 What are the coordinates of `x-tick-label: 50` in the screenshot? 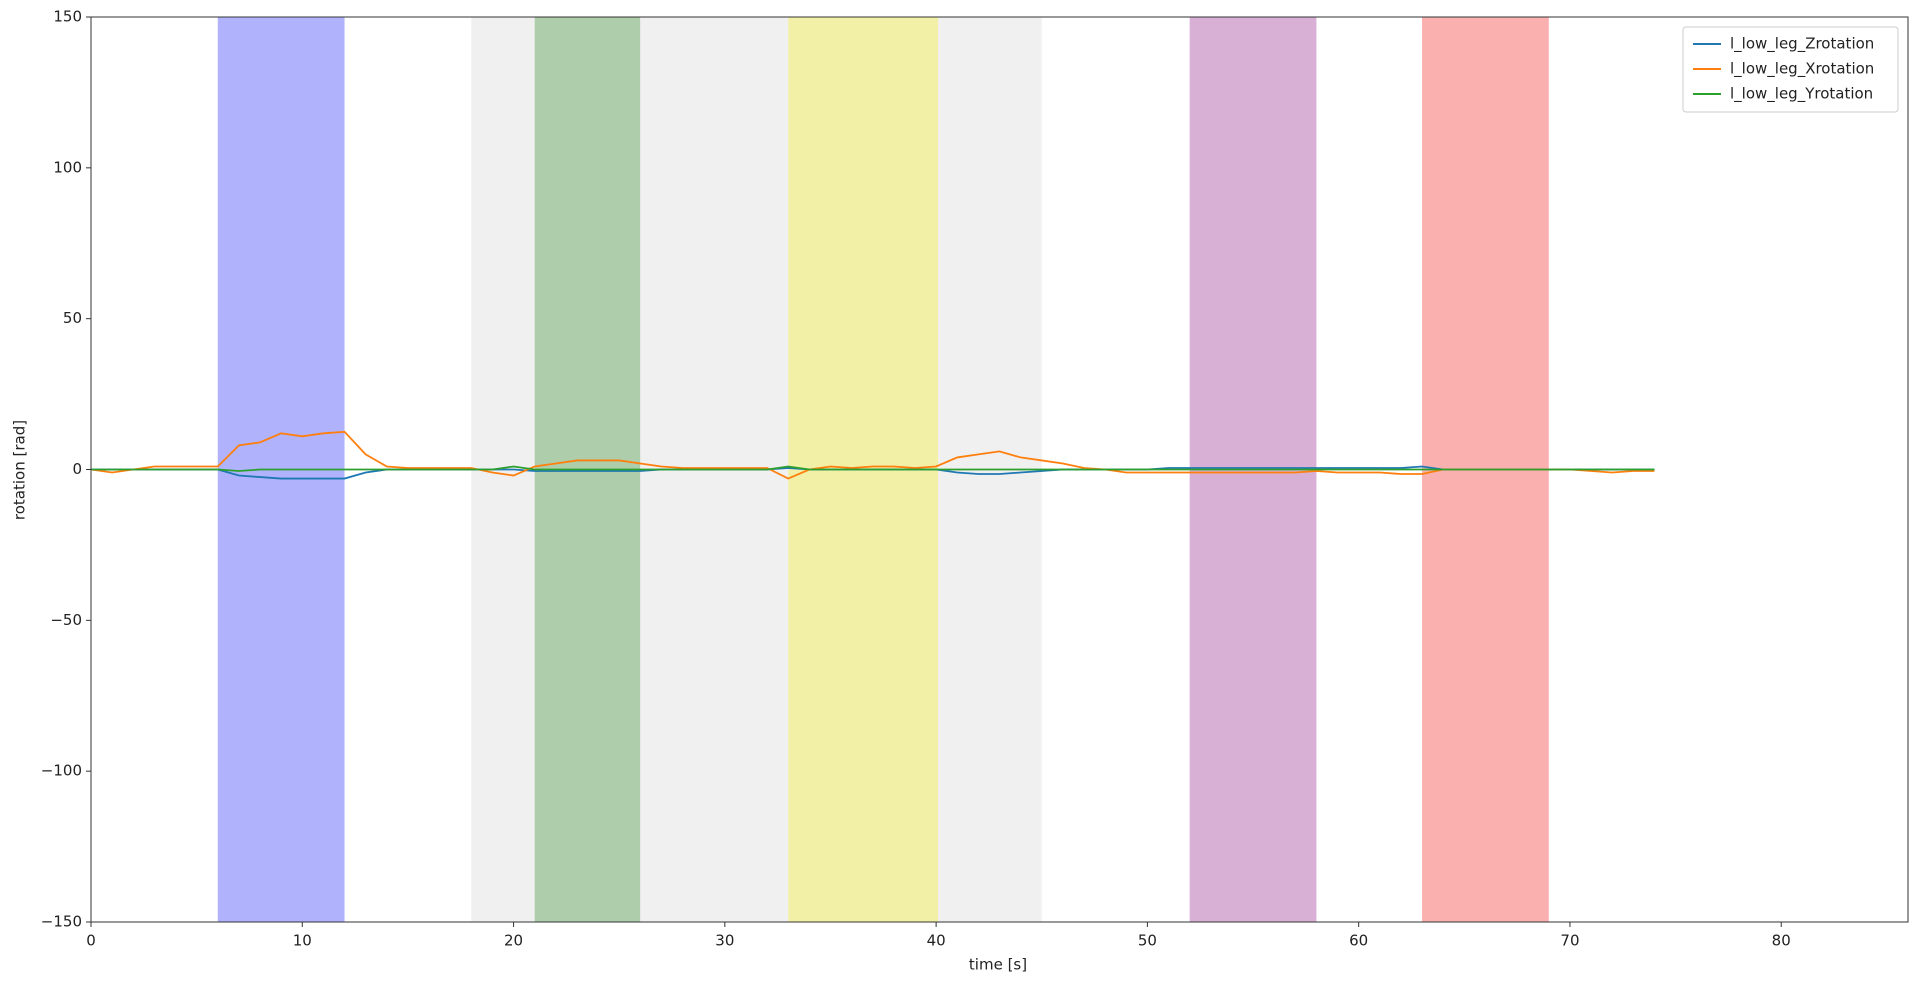 It's located at (1147, 941).